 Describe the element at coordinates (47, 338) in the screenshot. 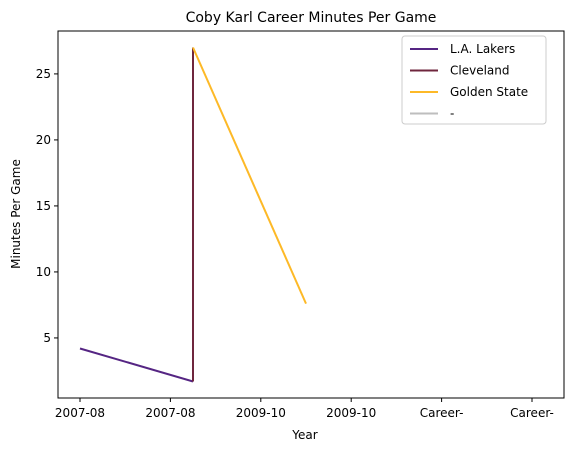

I see `y-tick-label: 5` at that location.